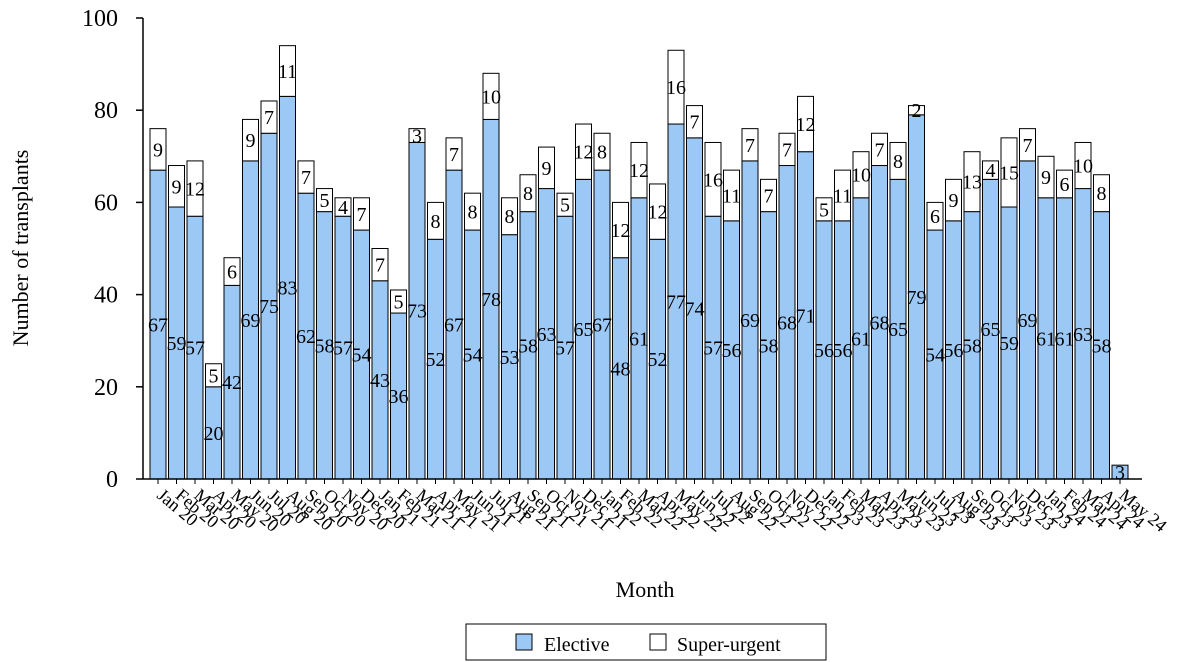 Image resolution: width=1177 pixels, height=662 pixels. I want to click on data-label-elective: 63, so click(547, 335).